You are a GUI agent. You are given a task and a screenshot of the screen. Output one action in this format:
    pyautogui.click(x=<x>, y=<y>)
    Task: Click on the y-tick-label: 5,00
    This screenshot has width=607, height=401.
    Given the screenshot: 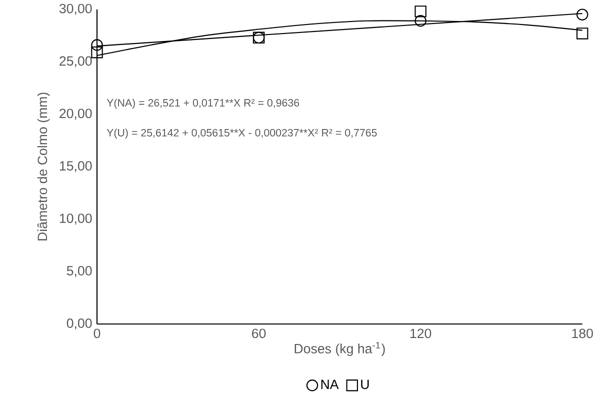 What is the action you would take?
    pyautogui.click(x=79, y=272)
    